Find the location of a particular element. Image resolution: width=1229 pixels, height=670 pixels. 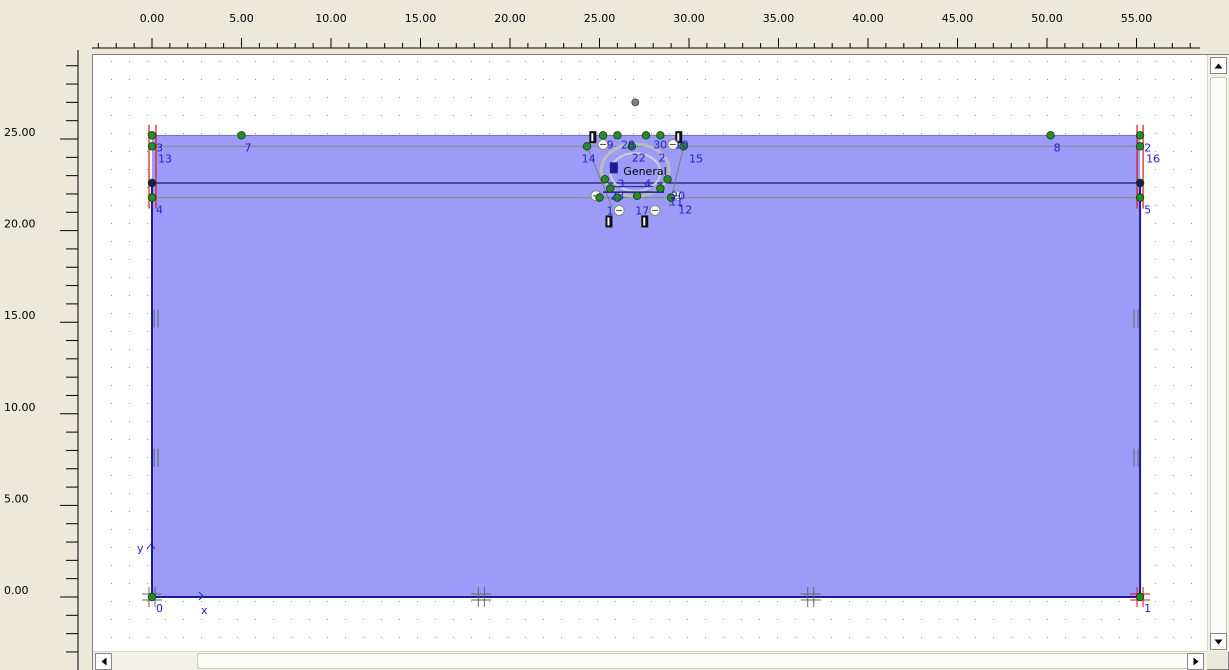

x-ruler-label: 35.00 is located at coordinates (779, 18).